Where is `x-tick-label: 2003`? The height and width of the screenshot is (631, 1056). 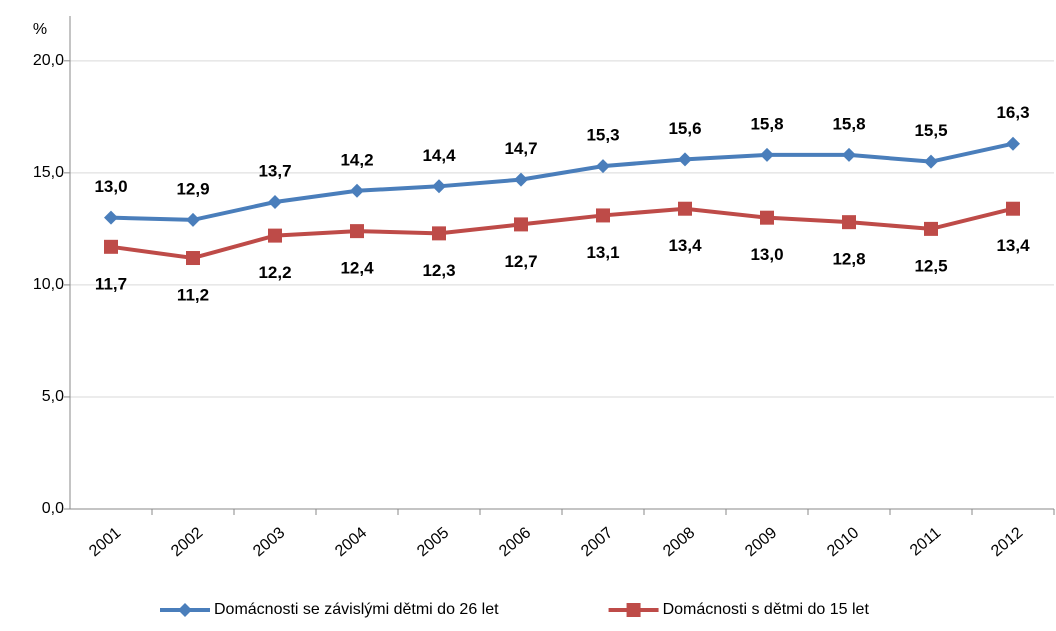
x-tick-label: 2003 is located at coordinates (269, 542).